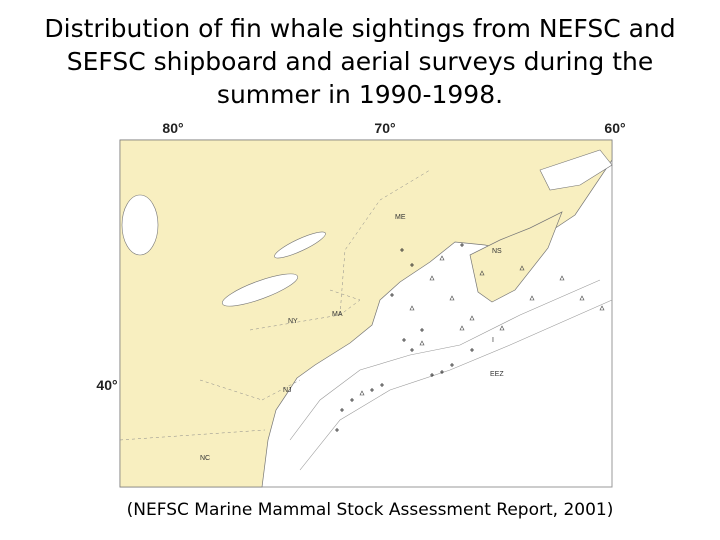  I want to click on longitude-label: 60°, so click(614, 128).